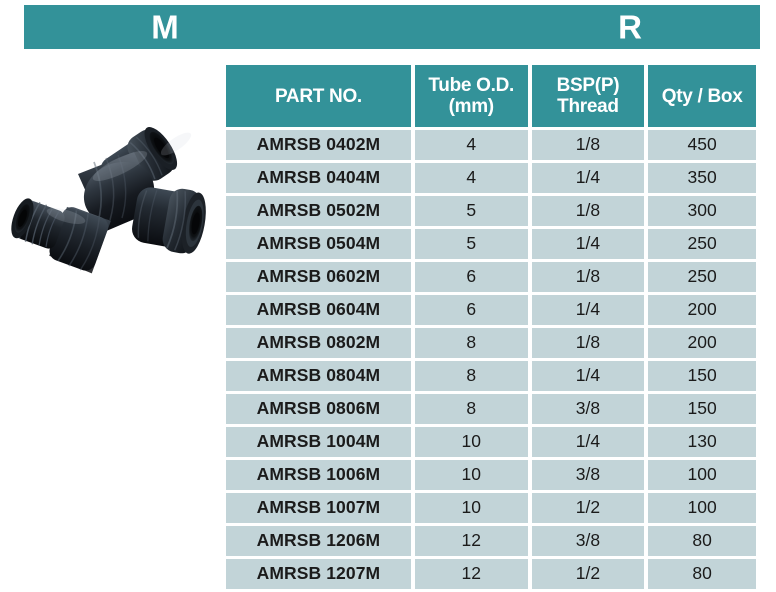 The width and height of the screenshot is (776, 592). I want to click on table-row: AMRSB 1004M 10 1/4 130, so click(491, 442).